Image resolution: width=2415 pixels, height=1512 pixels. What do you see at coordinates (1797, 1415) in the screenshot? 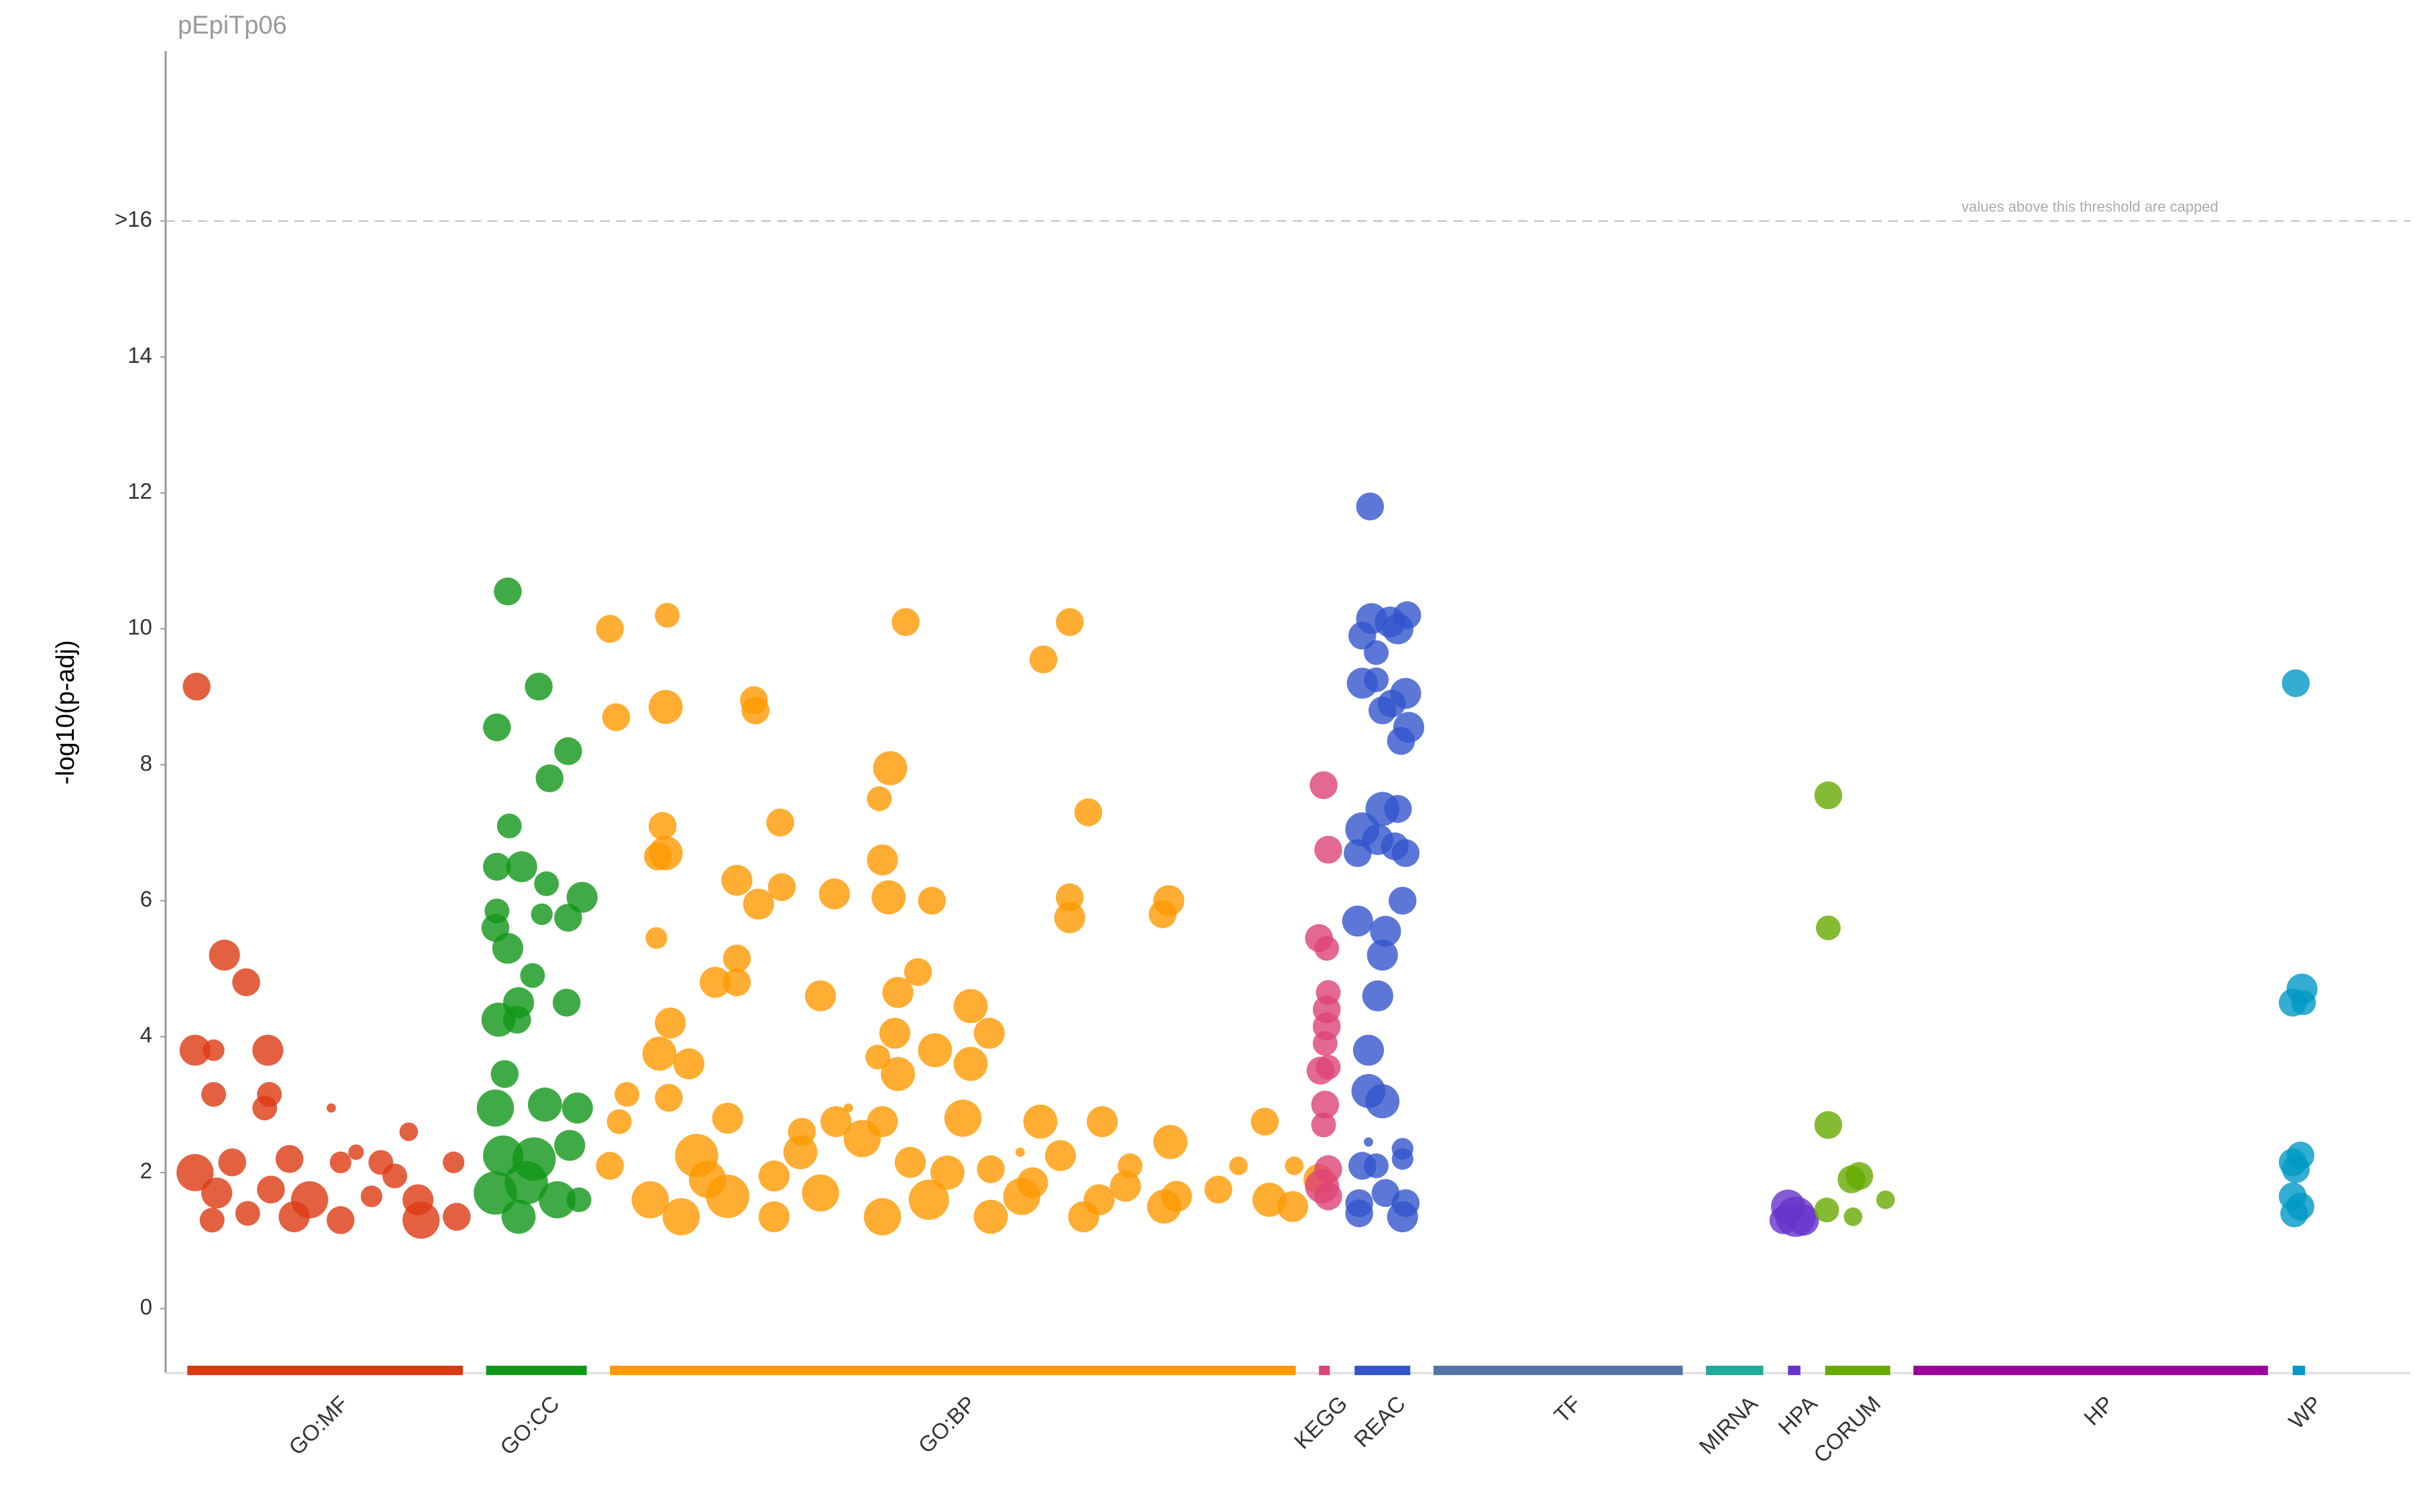
I see `source-label: HPA` at bounding box center [1797, 1415].